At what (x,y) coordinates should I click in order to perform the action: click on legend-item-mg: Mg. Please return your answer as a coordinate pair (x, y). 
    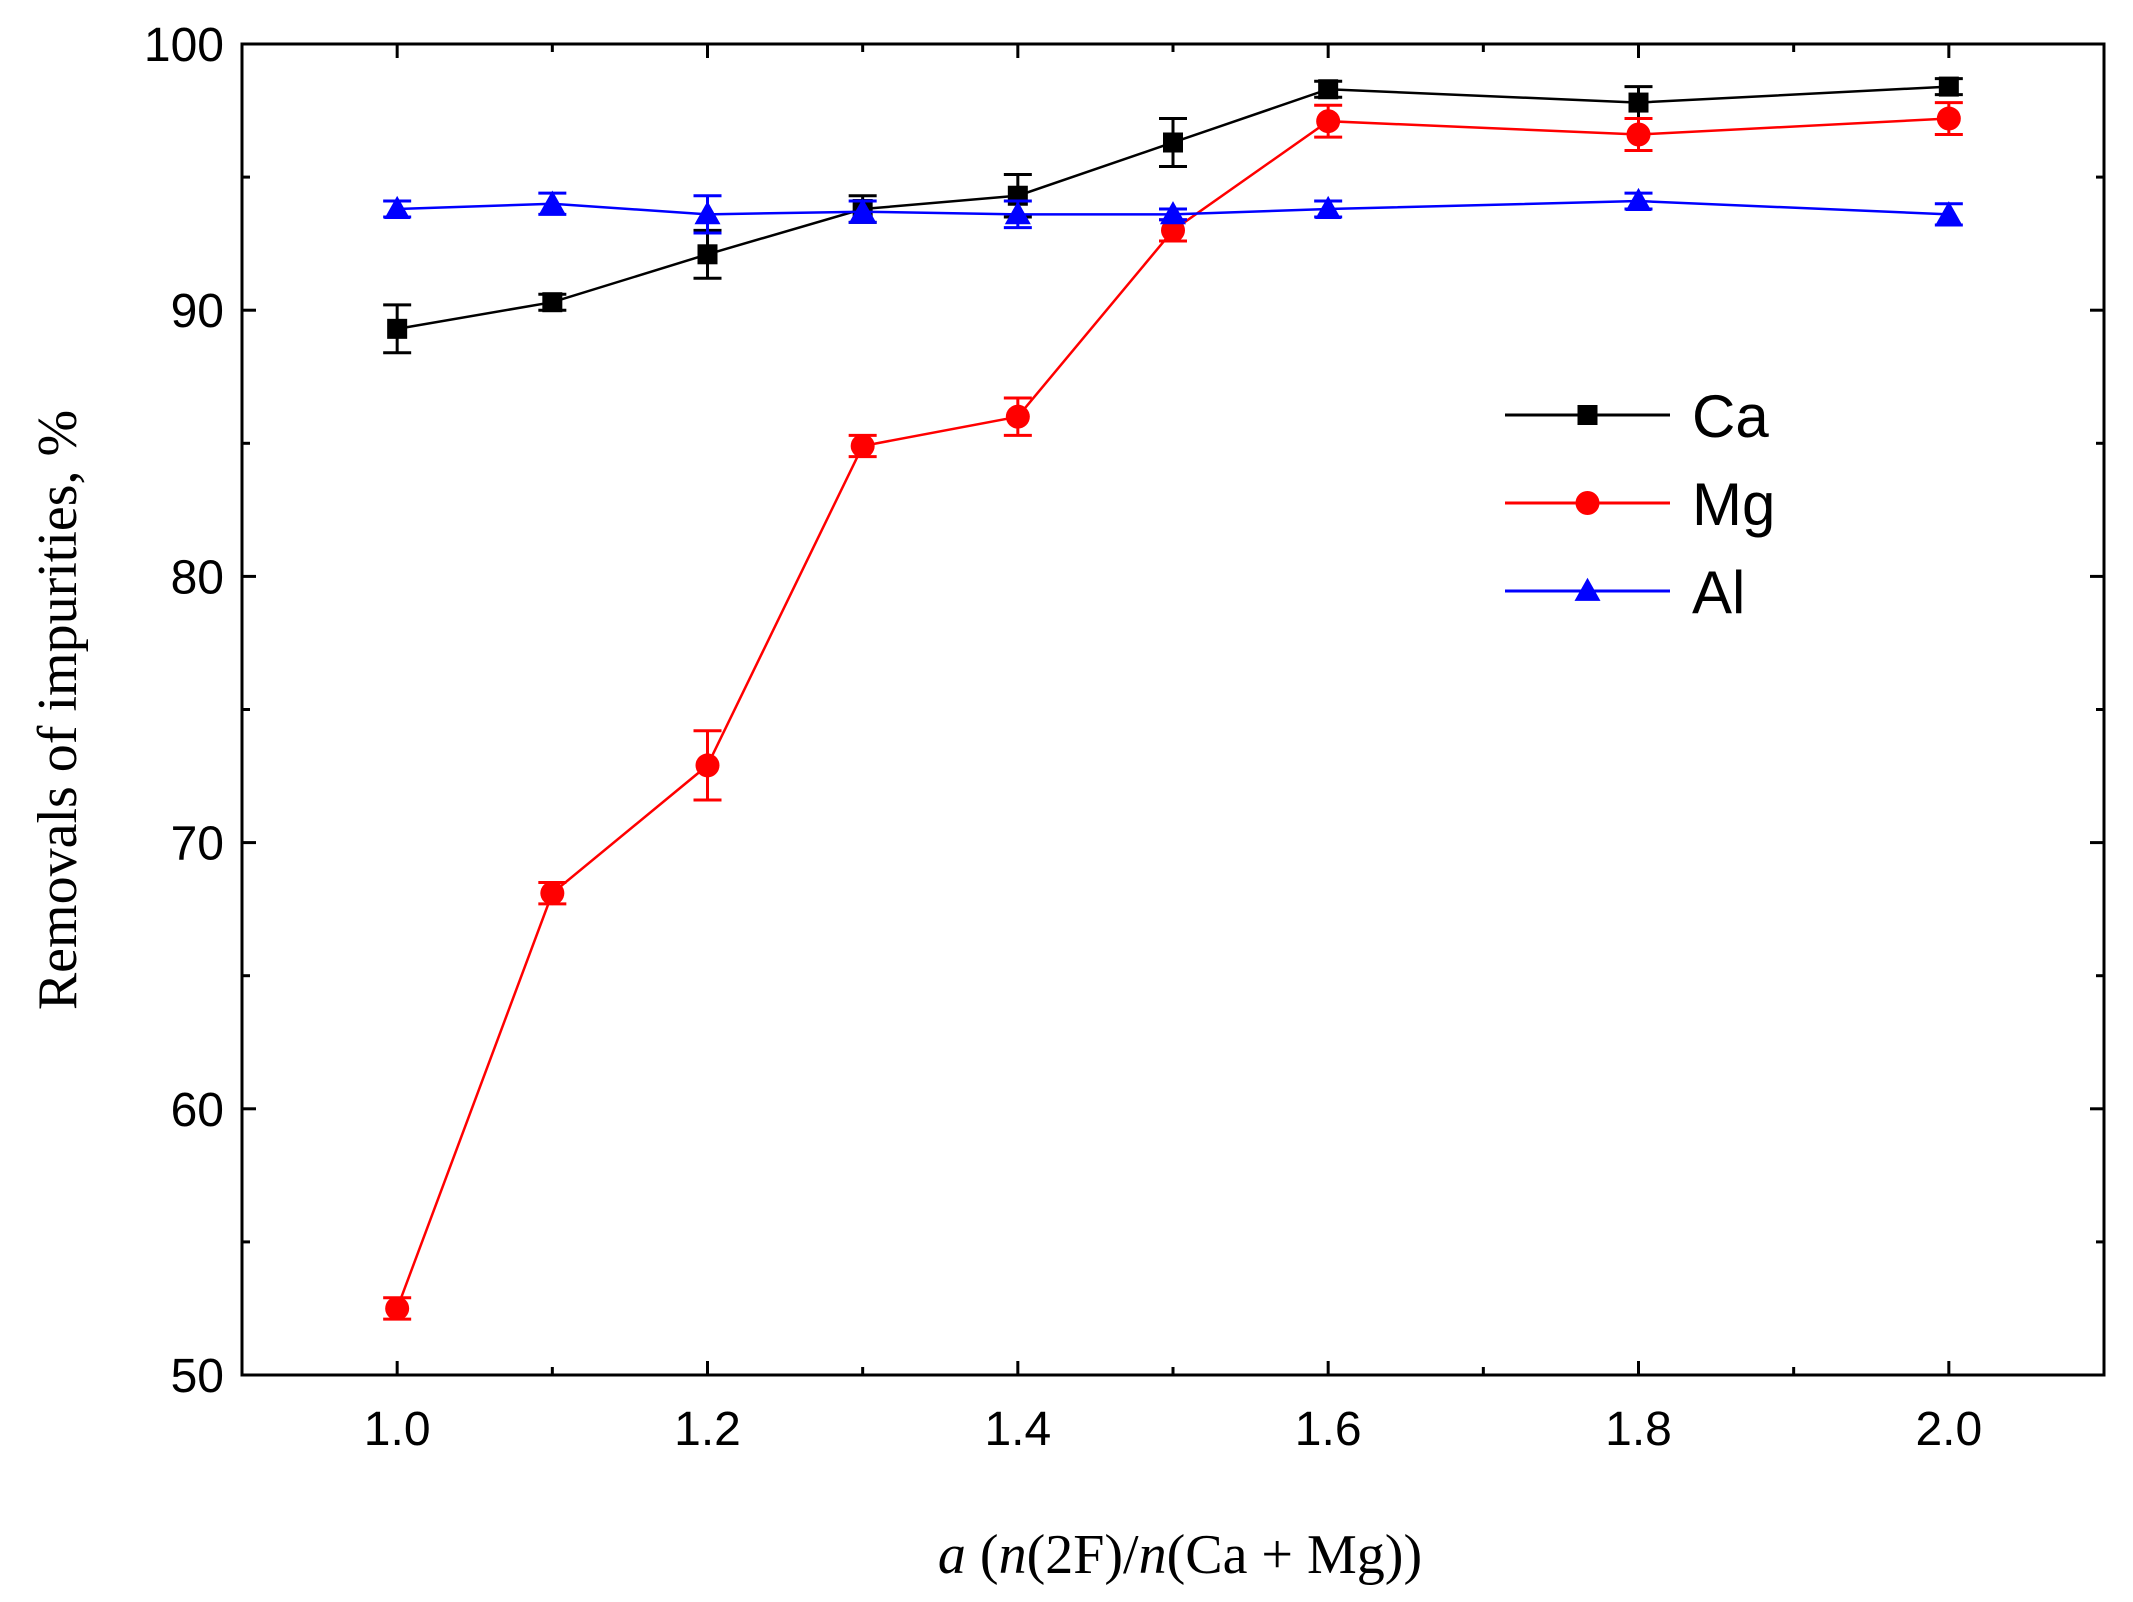
    Looking at the image, I should click on (1640, 504).